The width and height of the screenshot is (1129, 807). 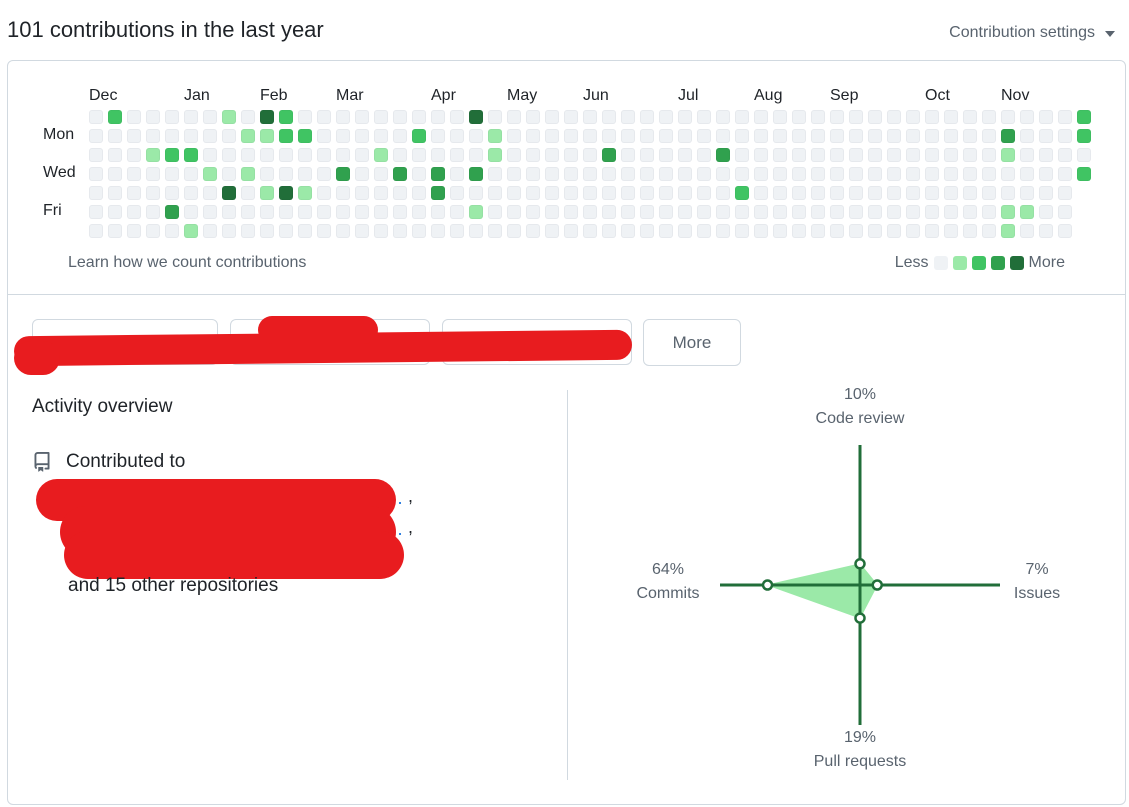 I want to click on more-button: More, so click(x=692, y=342).